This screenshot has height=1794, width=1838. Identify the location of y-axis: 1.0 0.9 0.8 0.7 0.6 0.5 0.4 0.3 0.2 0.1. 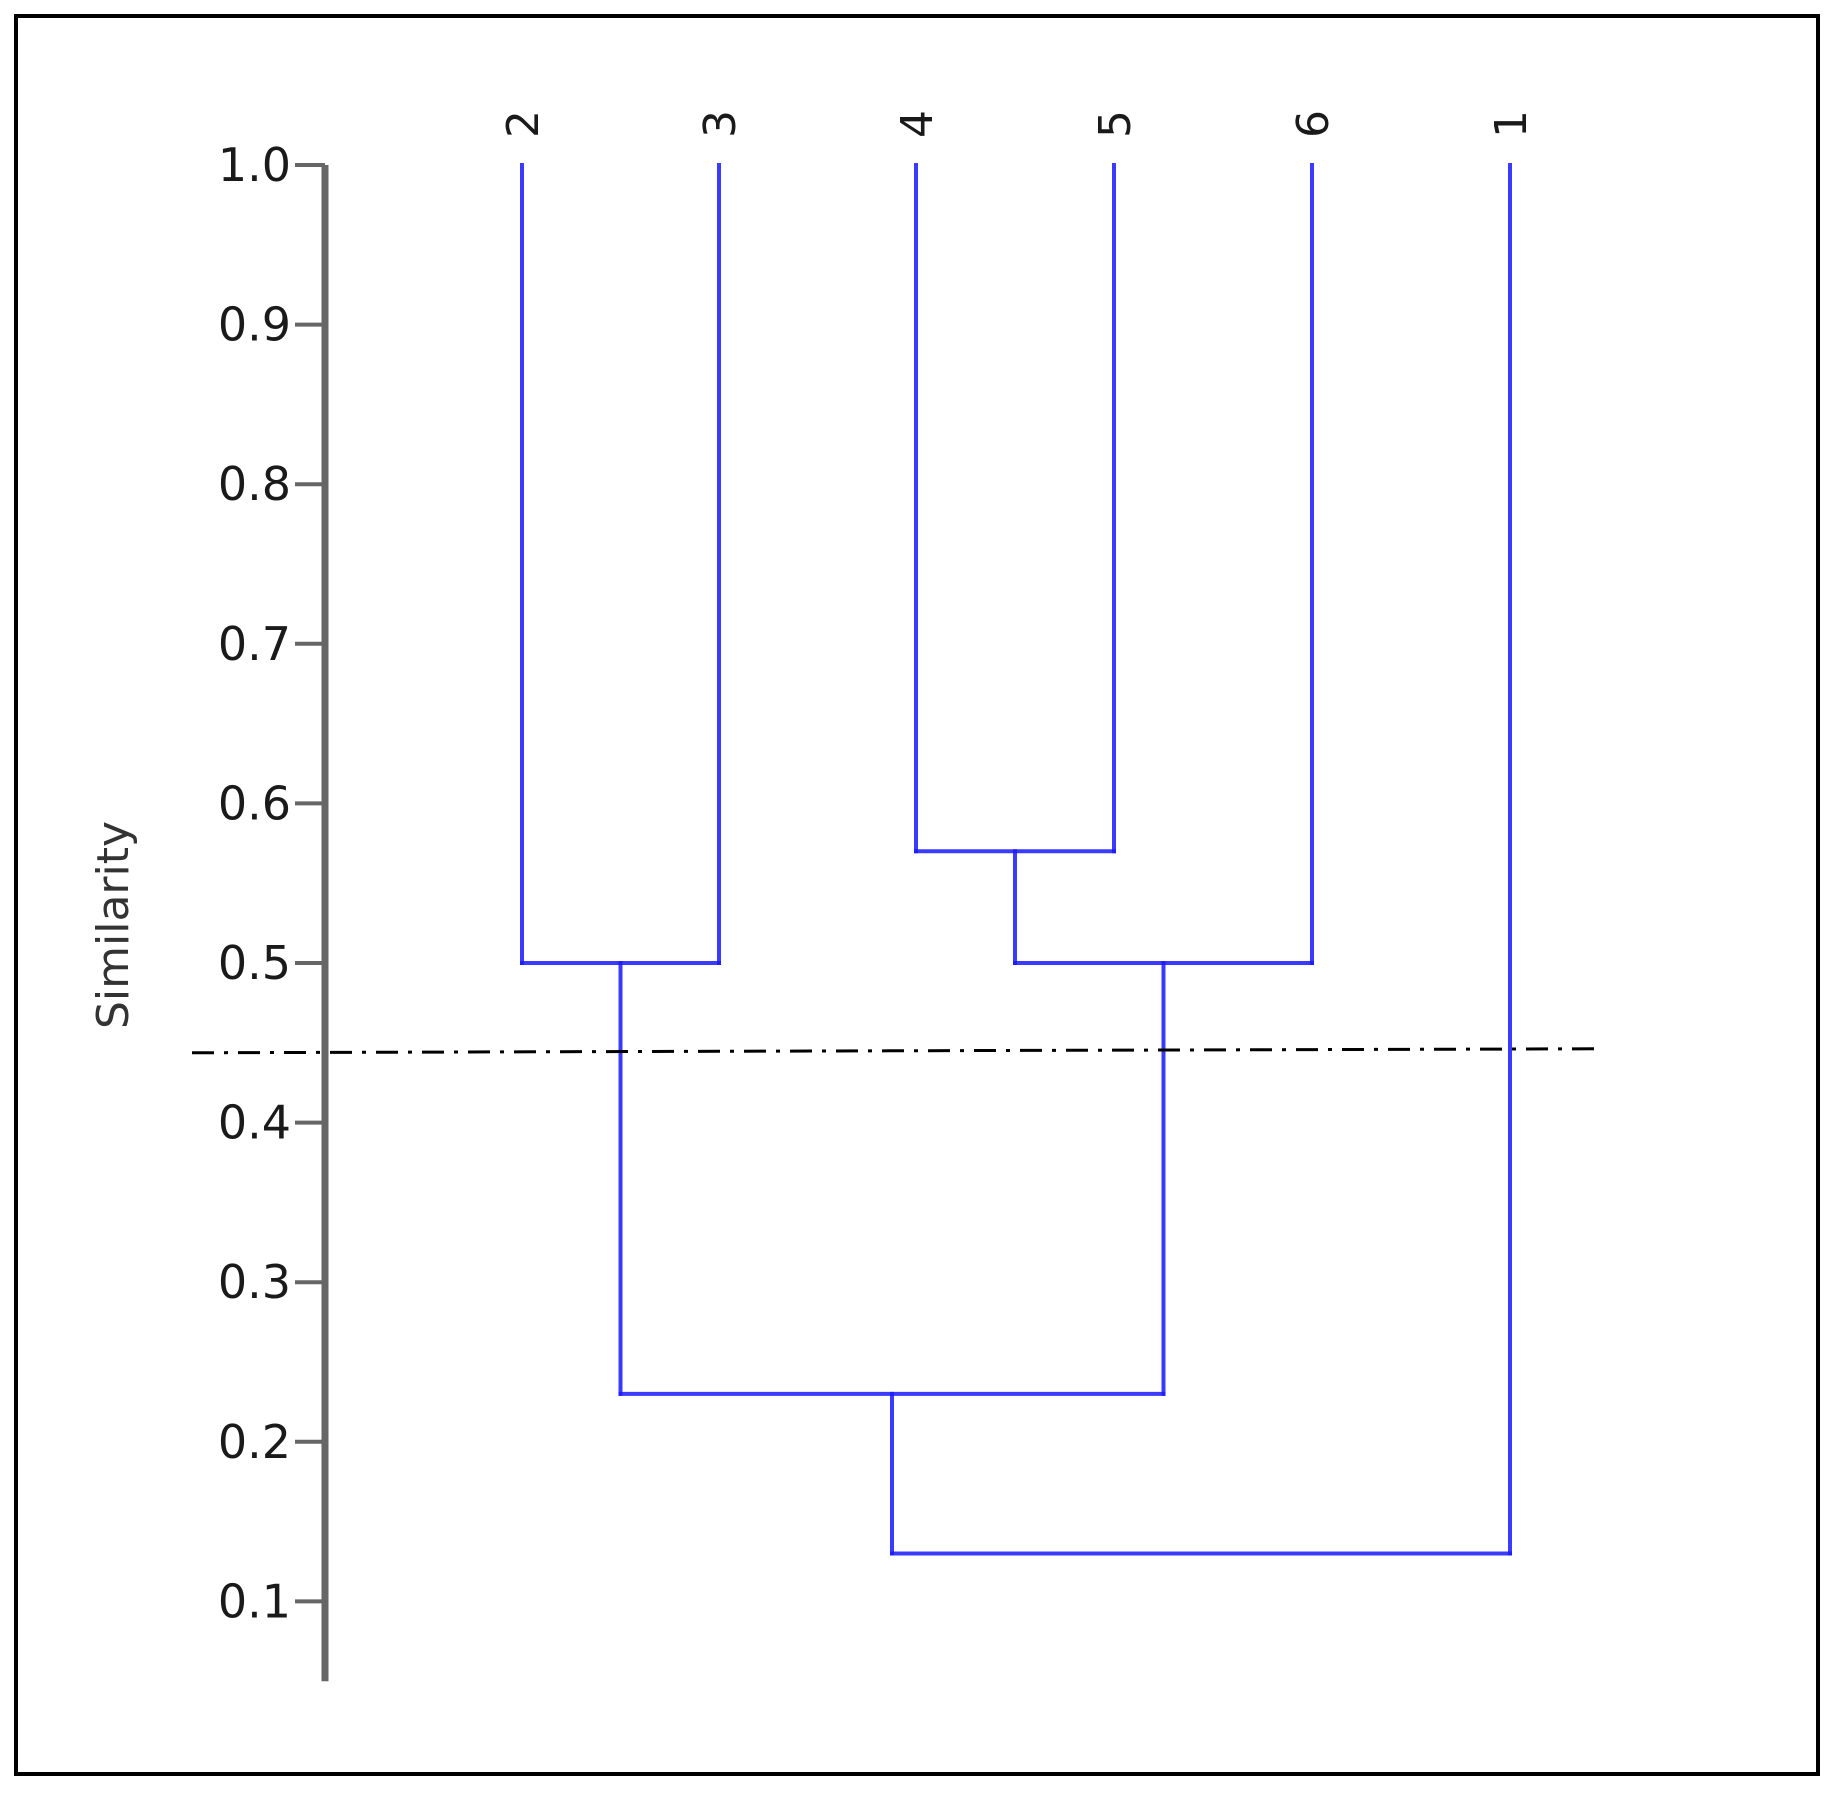
(273, 910).